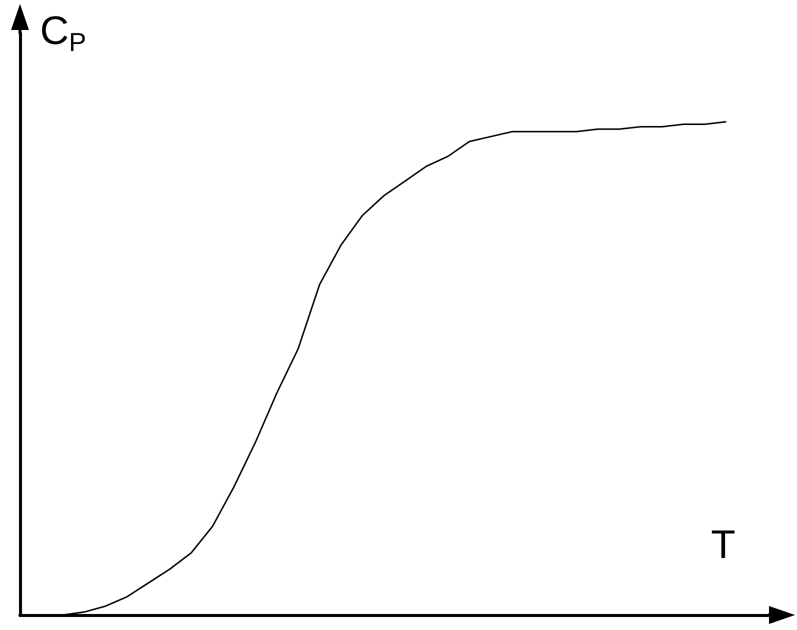 This screenshot has height=630, width=797. Describe the element at coordinates (723, 545) in the screenshot. I see `x-axis-title: T` at that location.